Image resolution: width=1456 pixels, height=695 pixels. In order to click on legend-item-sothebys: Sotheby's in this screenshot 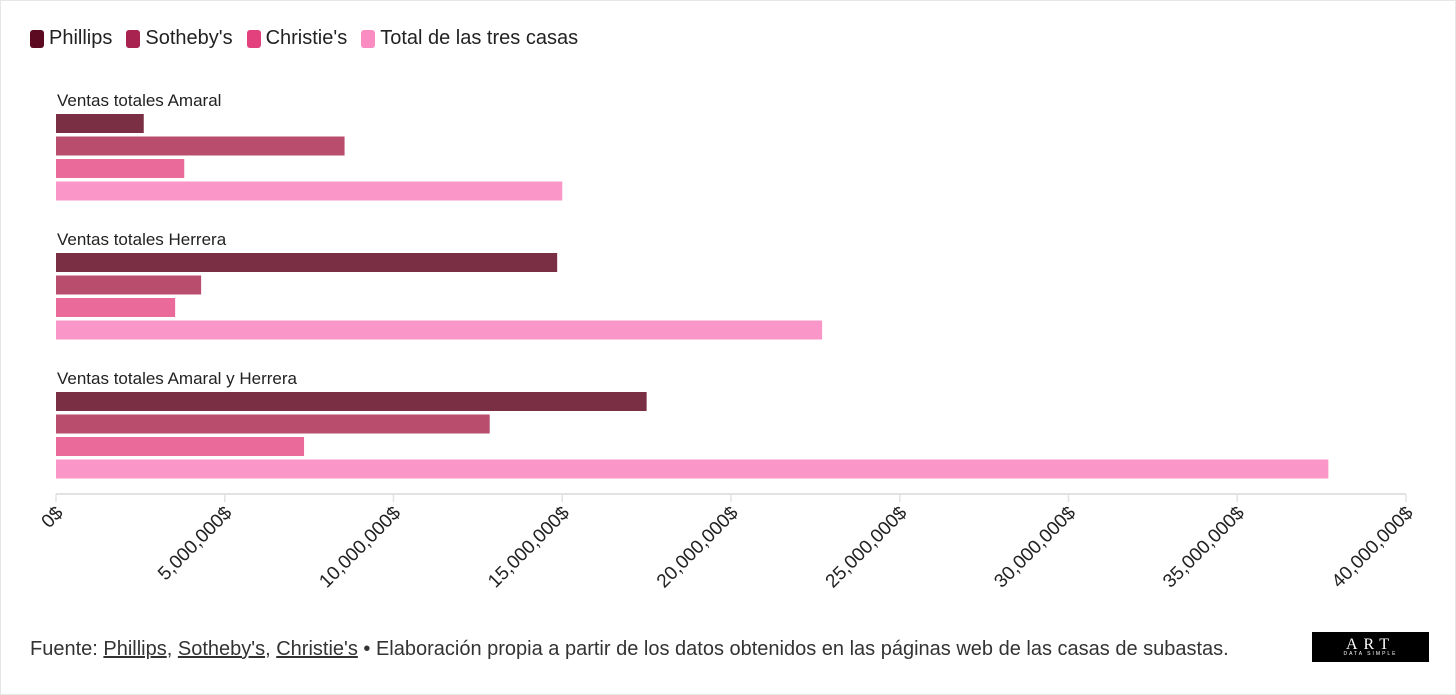, I will do `click(179, 38)`.